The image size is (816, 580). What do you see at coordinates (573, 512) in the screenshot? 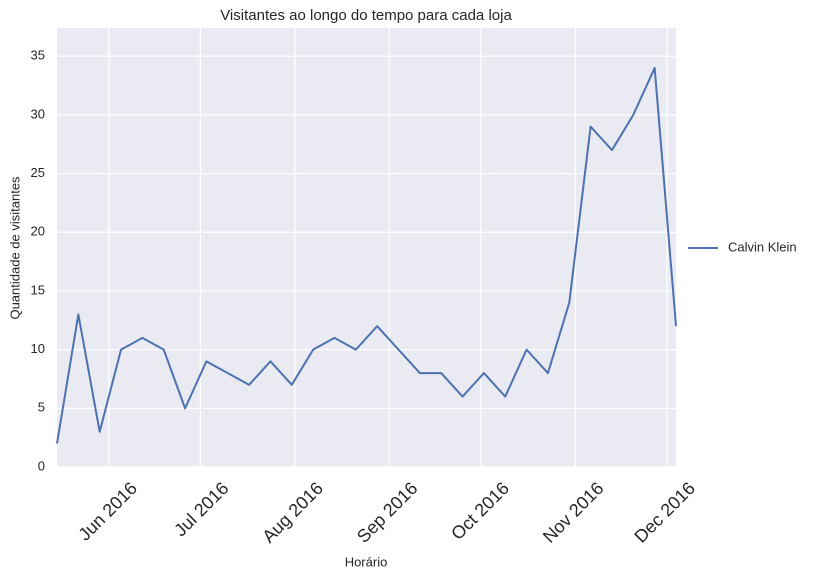
I see `x-tick-label: Nov 2016` at bounding box center [573, 512].